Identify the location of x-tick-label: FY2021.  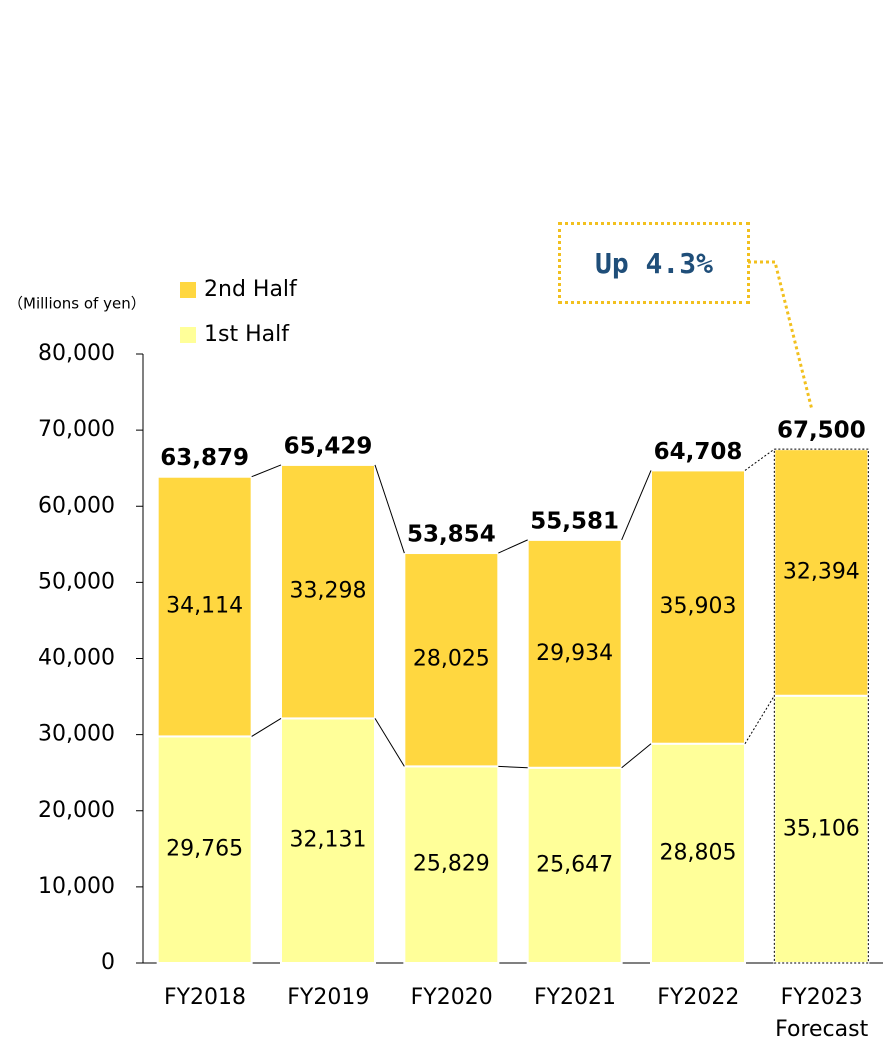
(575, 997).